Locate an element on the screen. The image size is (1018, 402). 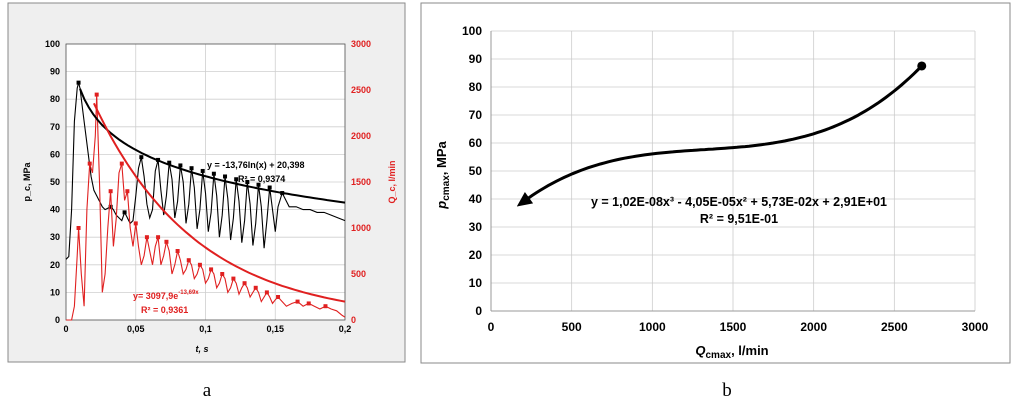
log-trend-equation: y = -13,76ln(x) + 20,398 is located at coordinates (256, 165).